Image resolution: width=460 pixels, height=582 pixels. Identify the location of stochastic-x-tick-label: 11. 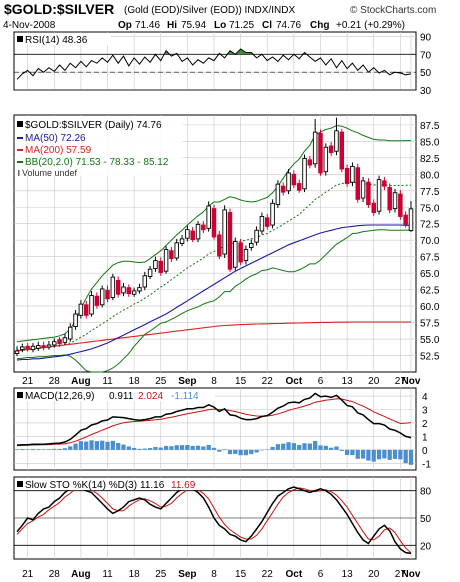
(107, 574).